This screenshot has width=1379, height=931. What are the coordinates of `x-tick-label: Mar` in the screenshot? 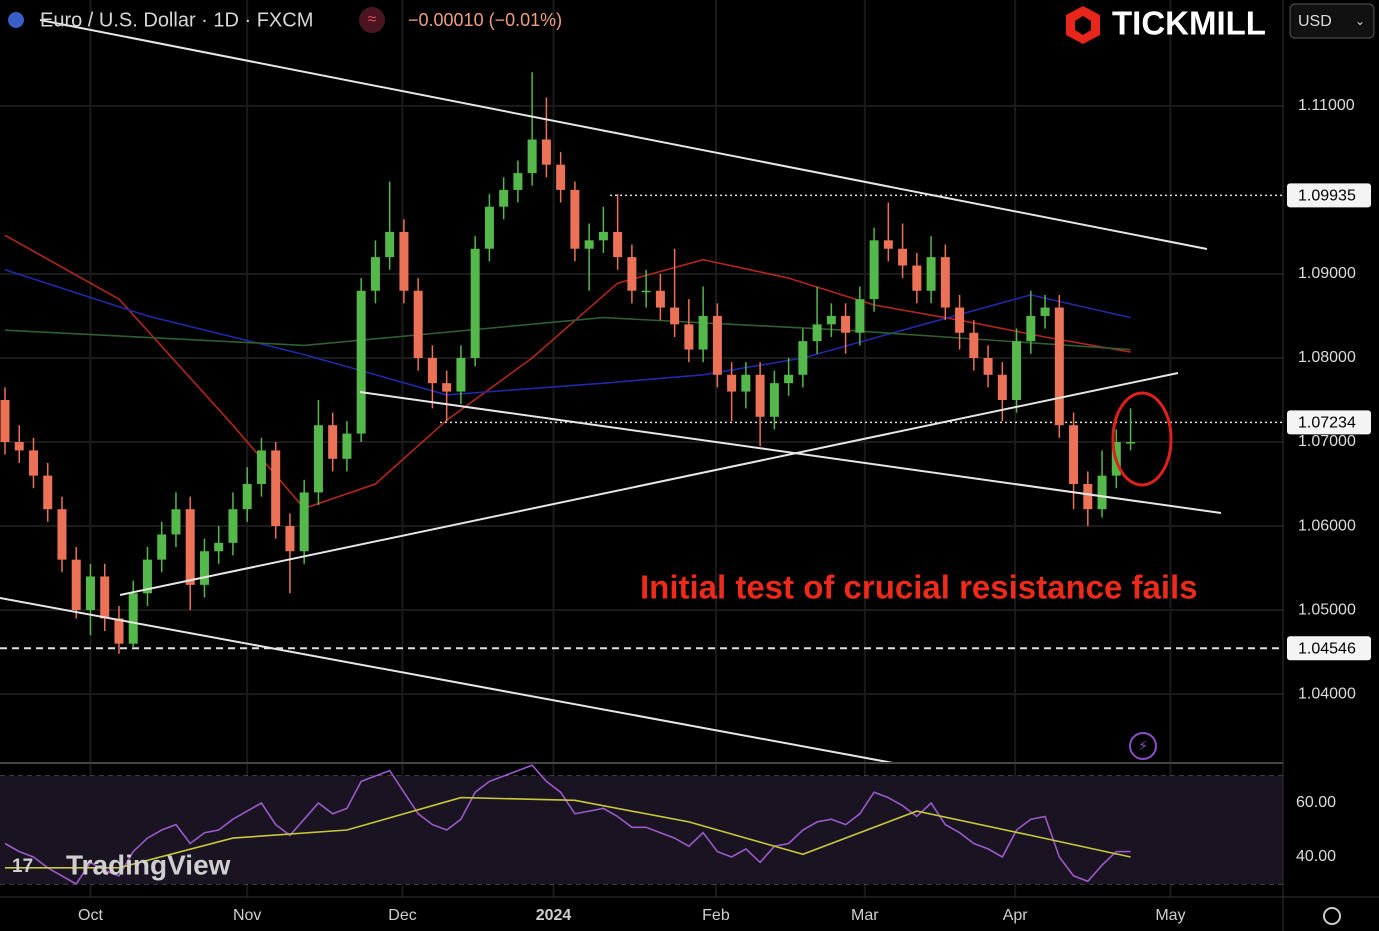 It's located at (865, 915).